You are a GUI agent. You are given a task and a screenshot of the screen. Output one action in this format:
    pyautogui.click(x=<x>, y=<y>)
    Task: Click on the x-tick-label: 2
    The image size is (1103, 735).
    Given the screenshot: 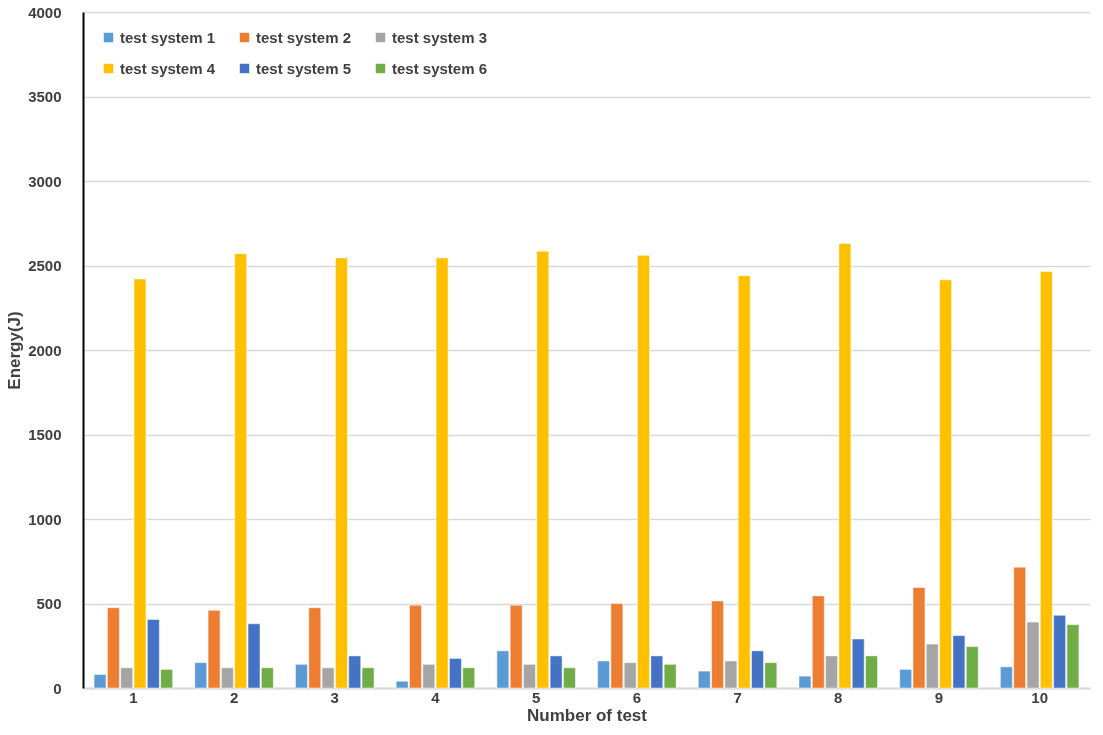 What is the action you would take?
    pyautogui.click(x=234, y=697)
    